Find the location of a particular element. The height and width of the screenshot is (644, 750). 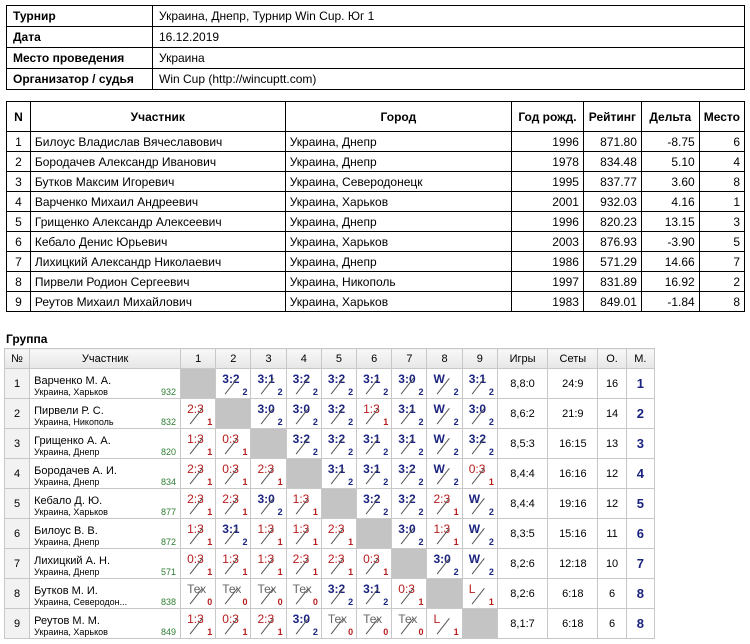

place-cell: 7 is located at coordinates (640, 563).